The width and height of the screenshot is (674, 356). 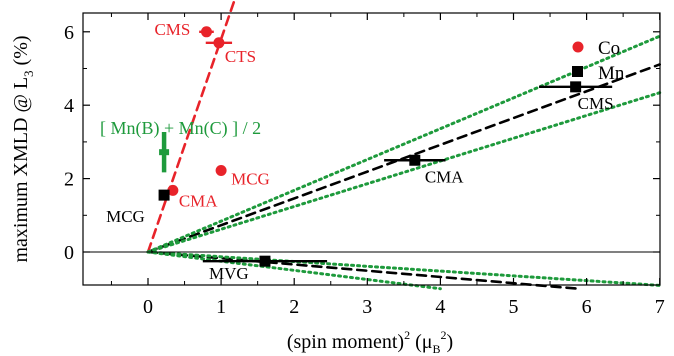 What do you see at coordinates (69, 253) in the screenshot?
I see `y-tick-label-0: 0` at bounding box center [69, 253].